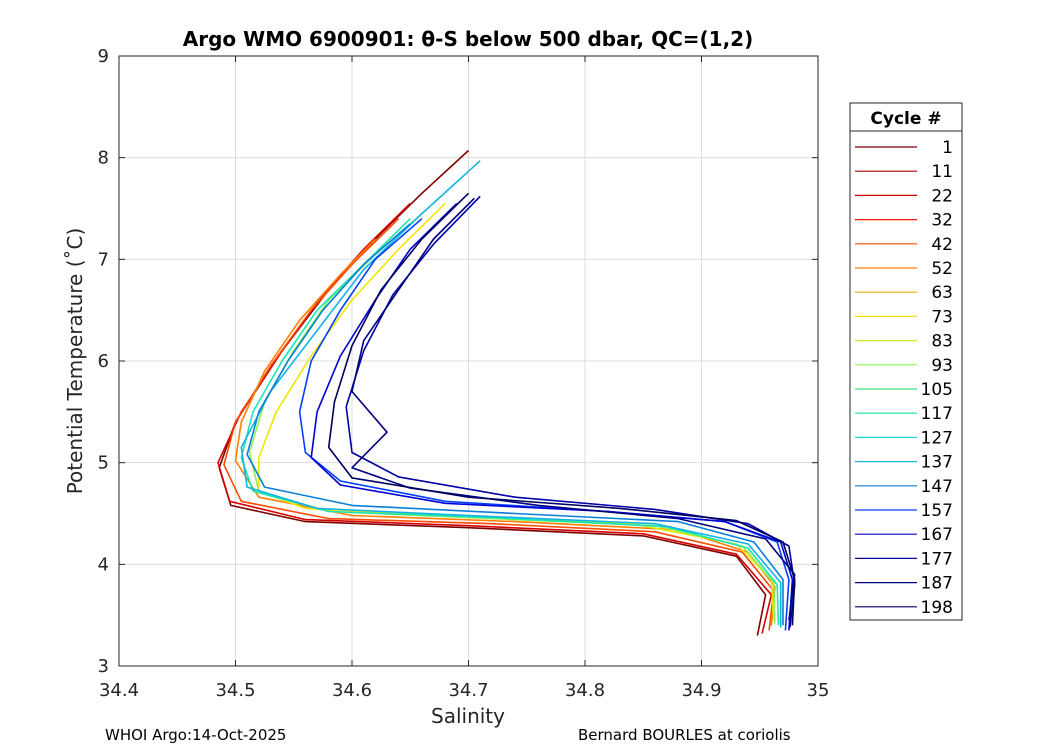 The width and height of the screenshot is (1050, 750). What do you see at coordinates (937, 608) in the screenshot?
I see `legend-label-198: 198` at bounding box center [937, 608].